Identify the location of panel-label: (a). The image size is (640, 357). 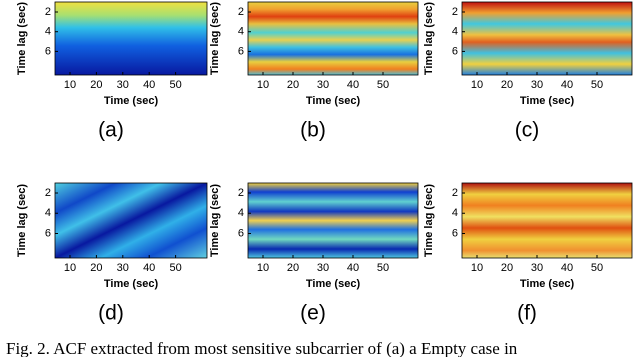
(111, 130).